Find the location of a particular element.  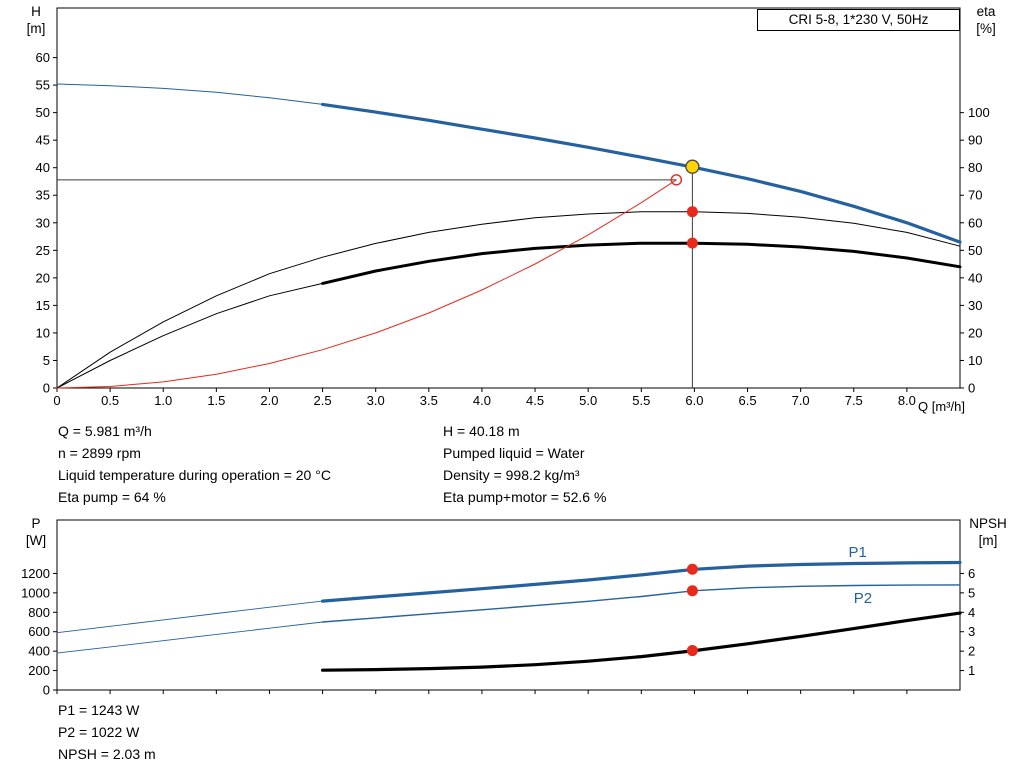

y-left-tick-label: 20 is located at coordinates (43, 277).